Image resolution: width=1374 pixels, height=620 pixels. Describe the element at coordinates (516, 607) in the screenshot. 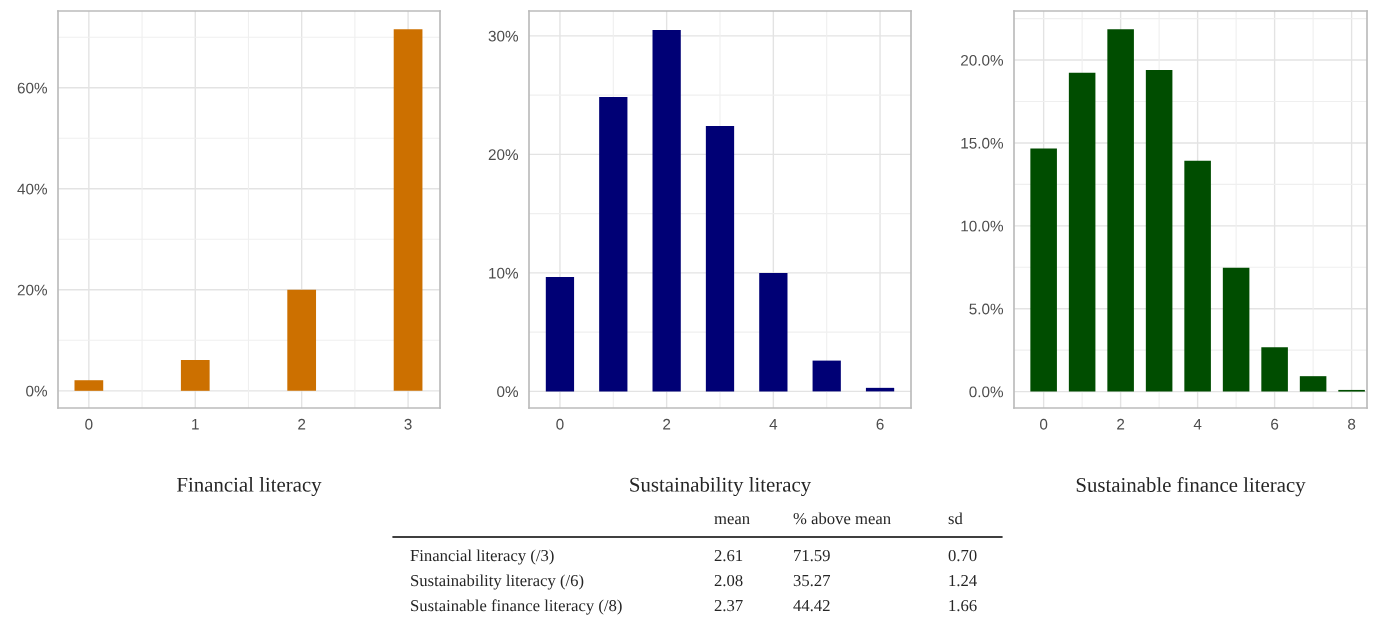

I see `text: Sustainable finance literacy (/8)` at that location.